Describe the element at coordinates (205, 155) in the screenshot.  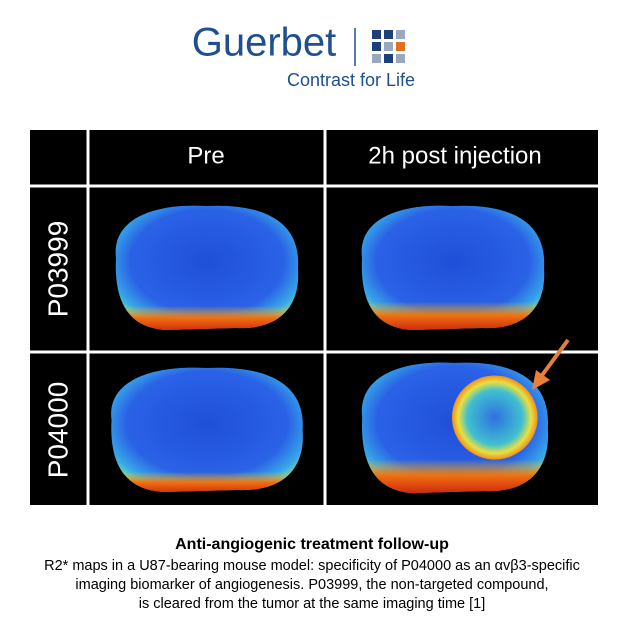
I see `column-header: Pre` at that location.